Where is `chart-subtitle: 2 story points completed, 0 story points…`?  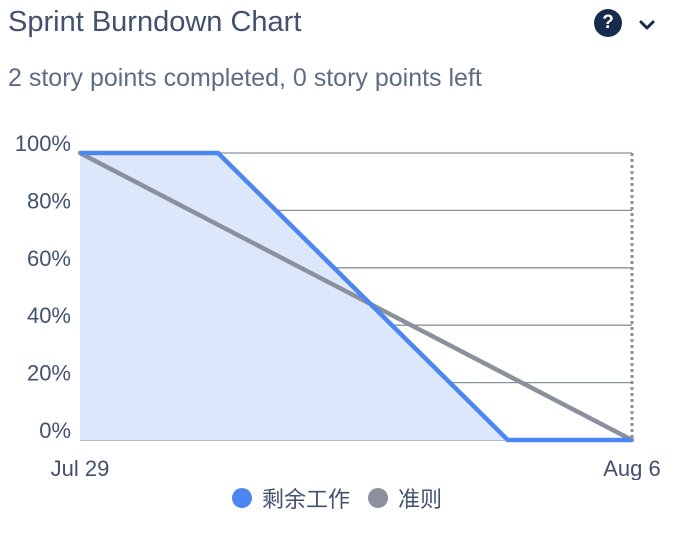 chart-subtitle: 2 story points completed, 0 story points… is located at coordinates (245, 78).